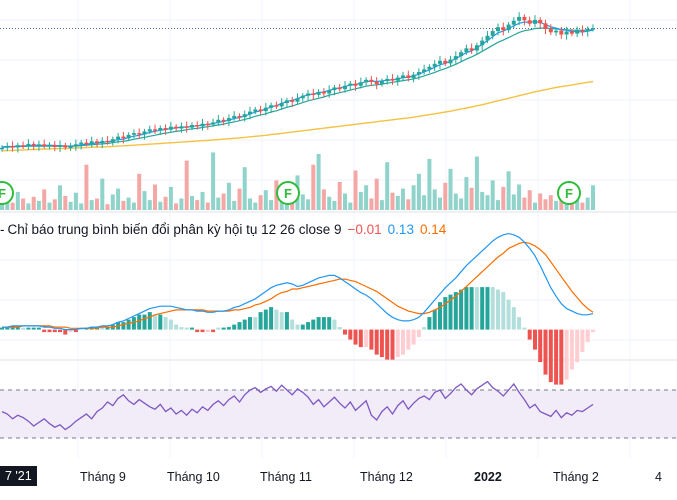  Describe the element at coordinates (3, 193) in the screenshot. I see `event-marker-label: F` at that location.